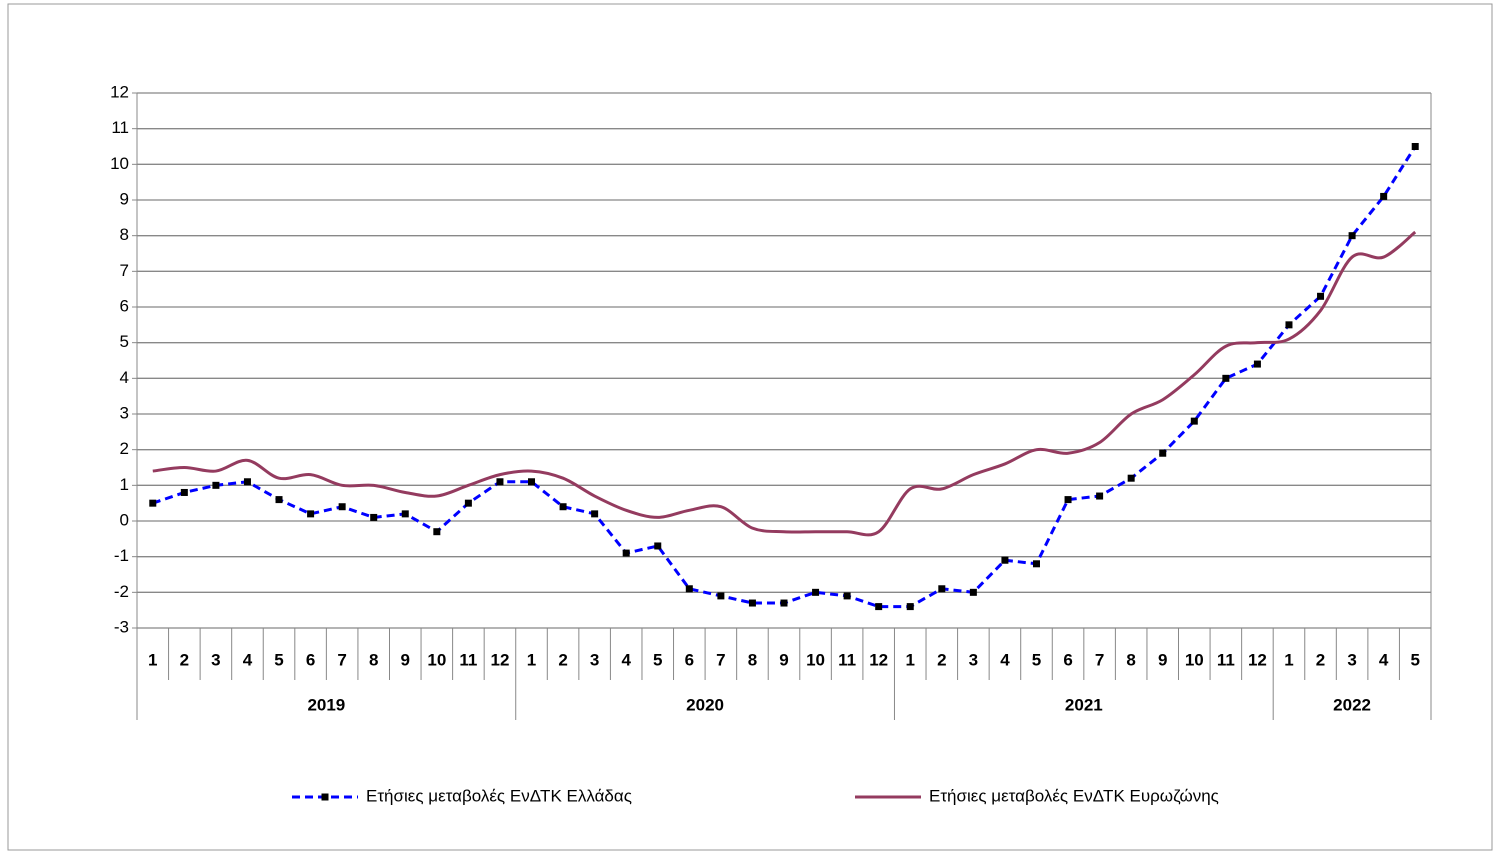 The width and height of the screenshot is (1494, 857). I want to click on y-tick-label: 2, so click(124, 448).